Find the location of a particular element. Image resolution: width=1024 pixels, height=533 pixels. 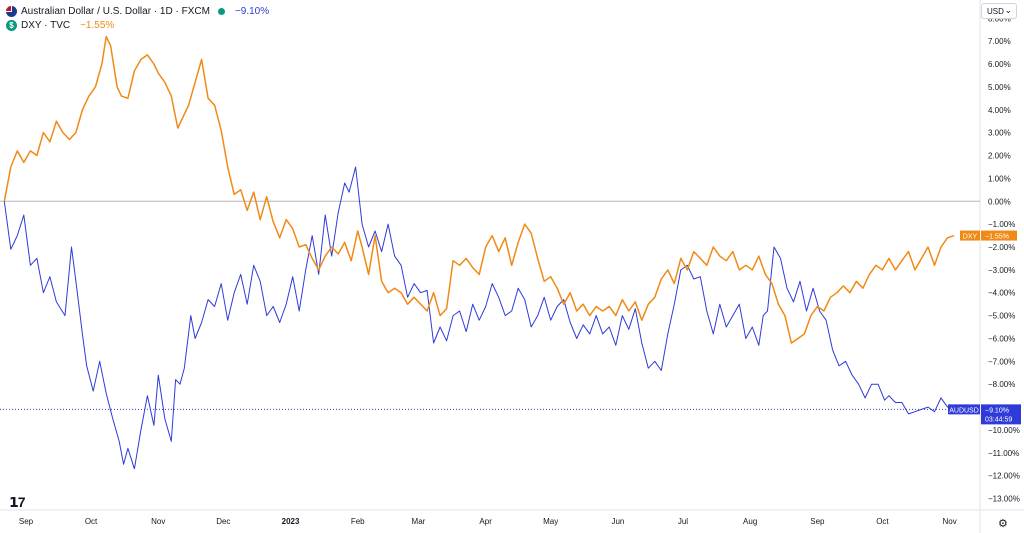

y-tick-label: −13.00% is located at coordinates (1004, 499).